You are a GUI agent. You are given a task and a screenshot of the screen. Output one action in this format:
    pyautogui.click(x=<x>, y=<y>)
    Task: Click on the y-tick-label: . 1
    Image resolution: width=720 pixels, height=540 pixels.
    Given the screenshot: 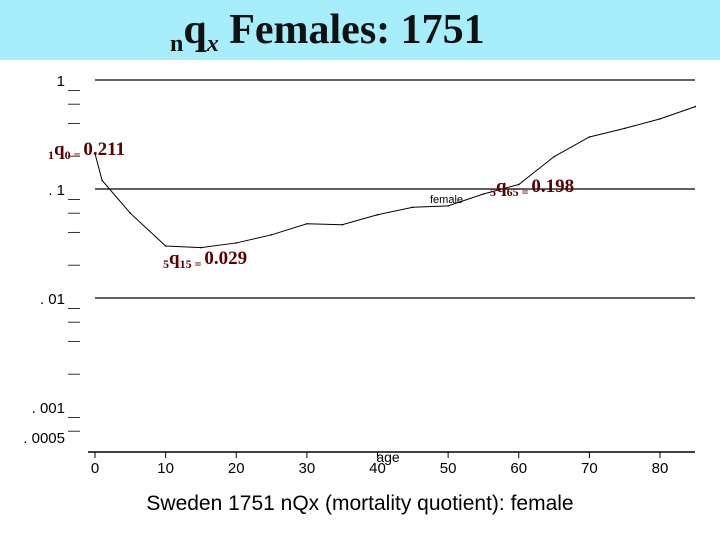 What is the action you would take?
    pyautogui.click(x=56, y=190)
    